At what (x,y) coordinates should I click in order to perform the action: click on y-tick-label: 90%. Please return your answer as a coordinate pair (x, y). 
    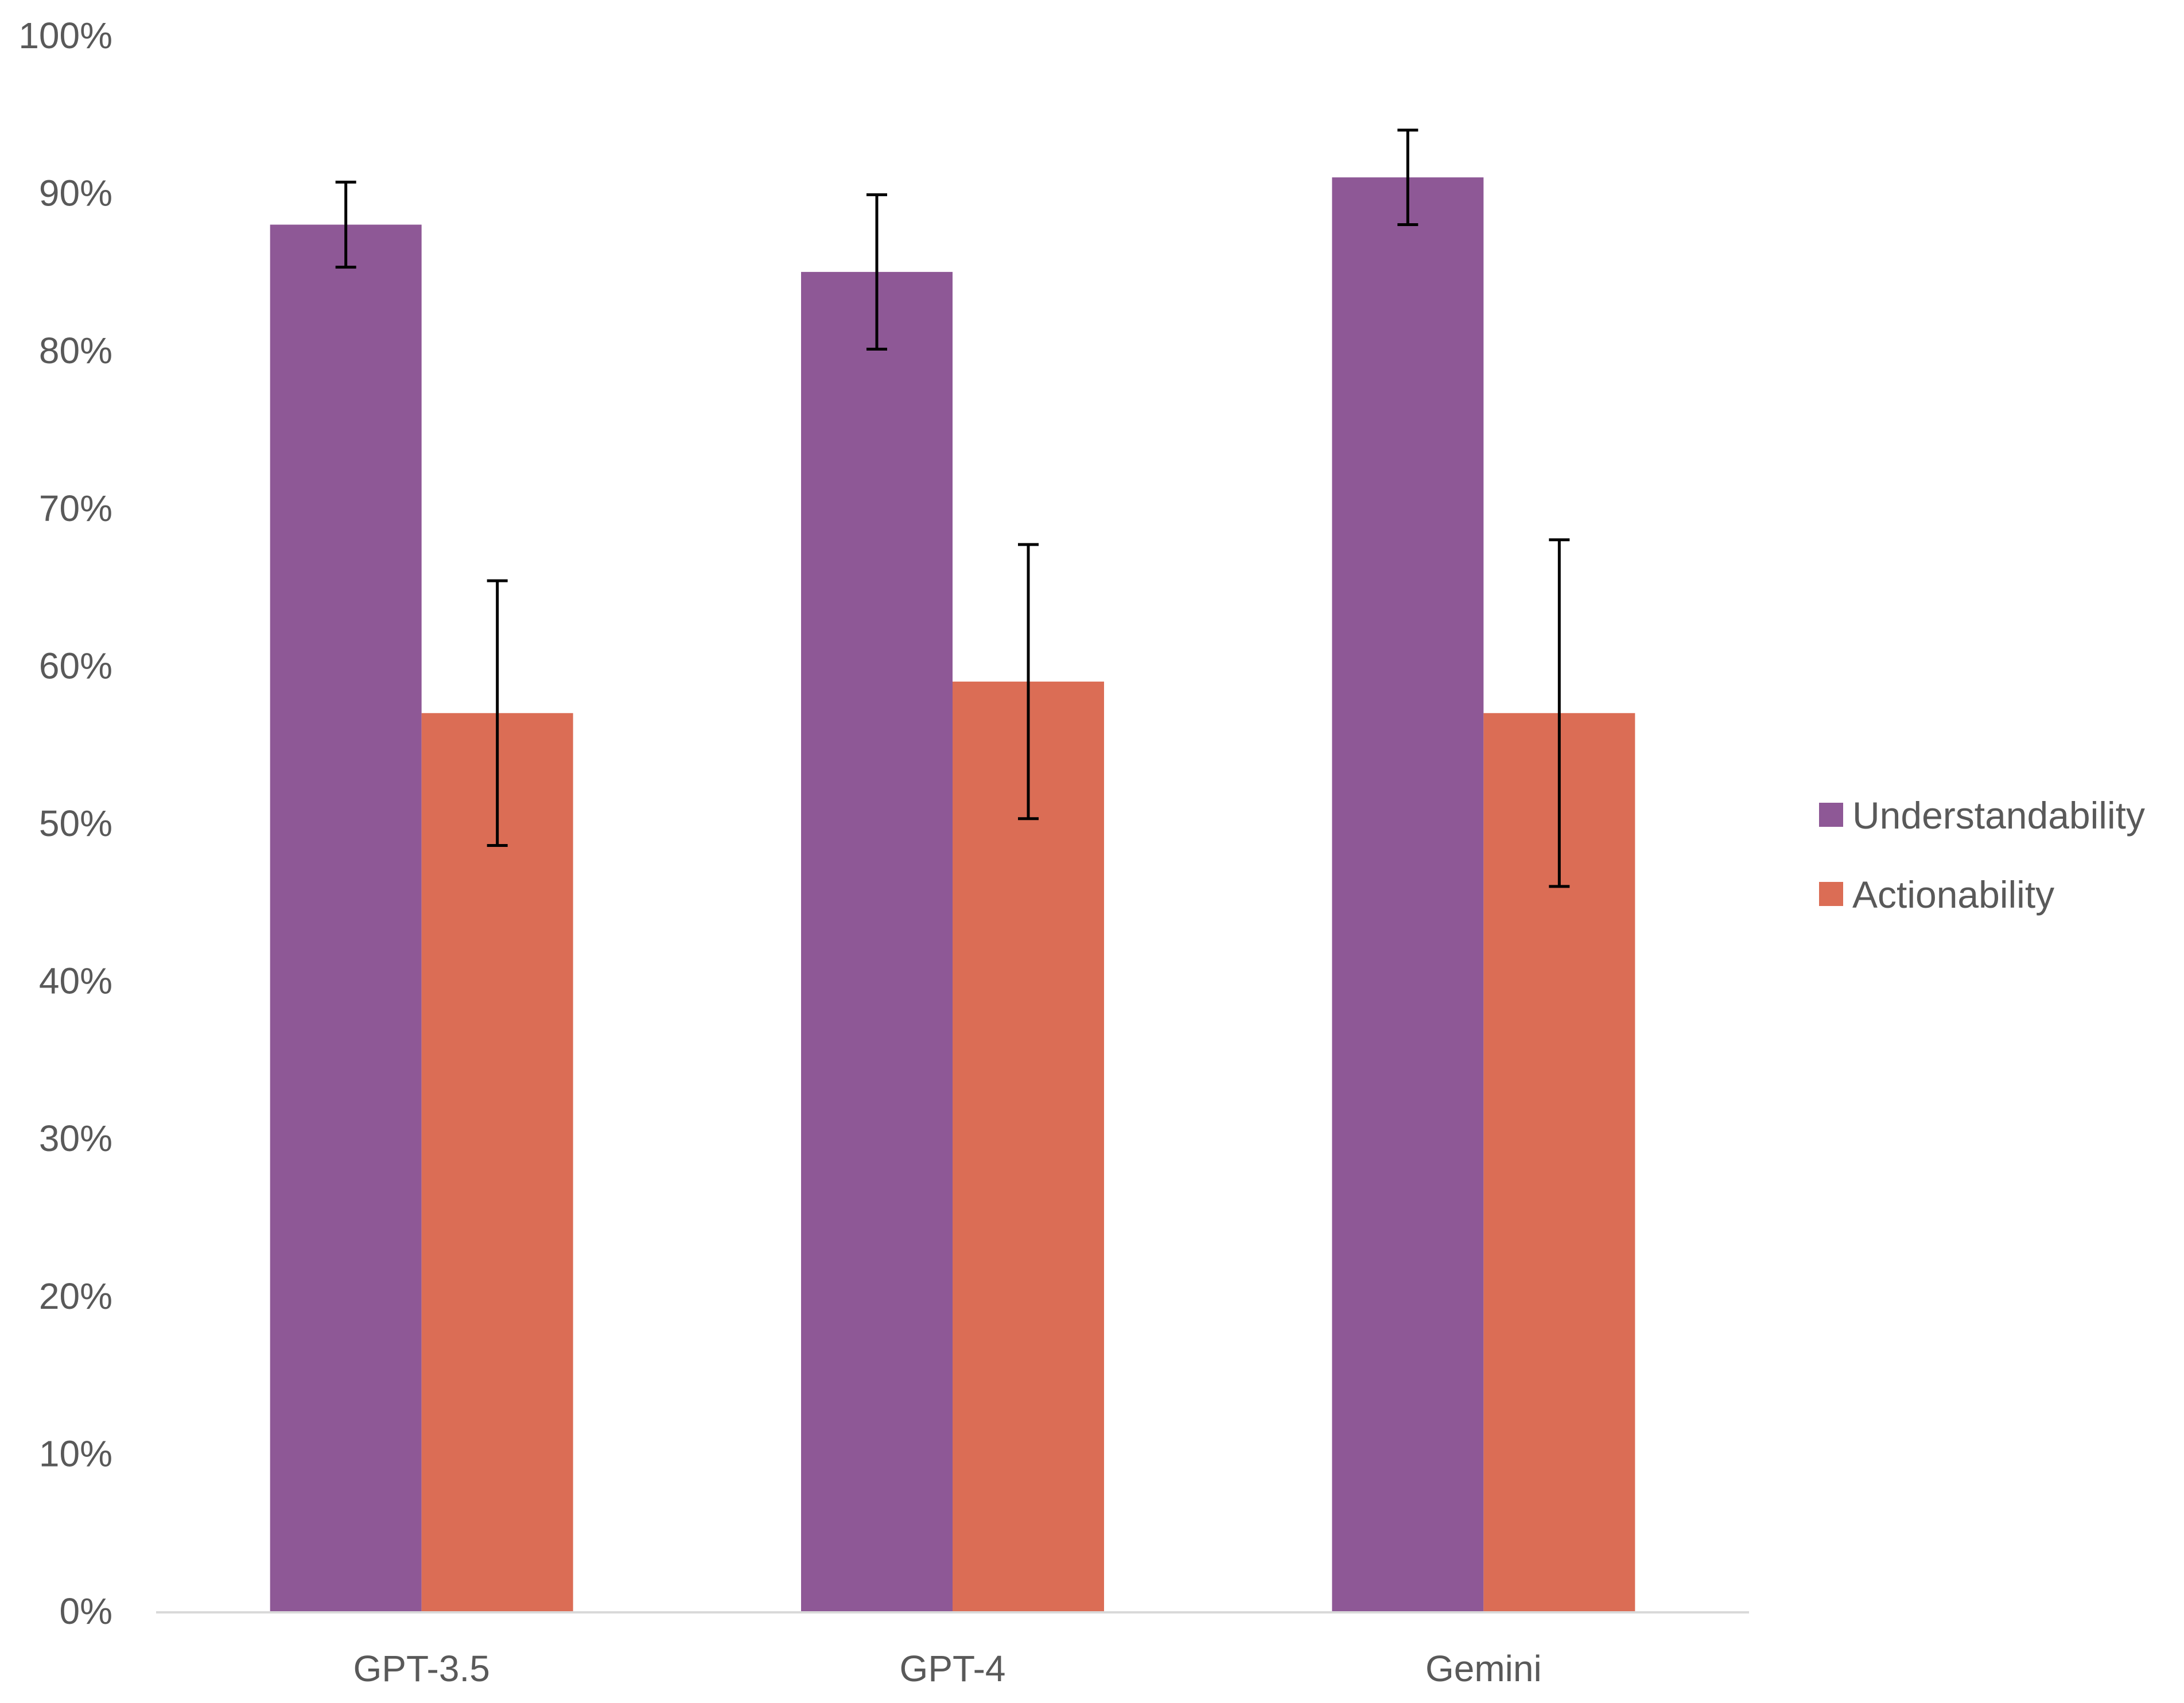
    Looking at the image, I should click on (75, 193).